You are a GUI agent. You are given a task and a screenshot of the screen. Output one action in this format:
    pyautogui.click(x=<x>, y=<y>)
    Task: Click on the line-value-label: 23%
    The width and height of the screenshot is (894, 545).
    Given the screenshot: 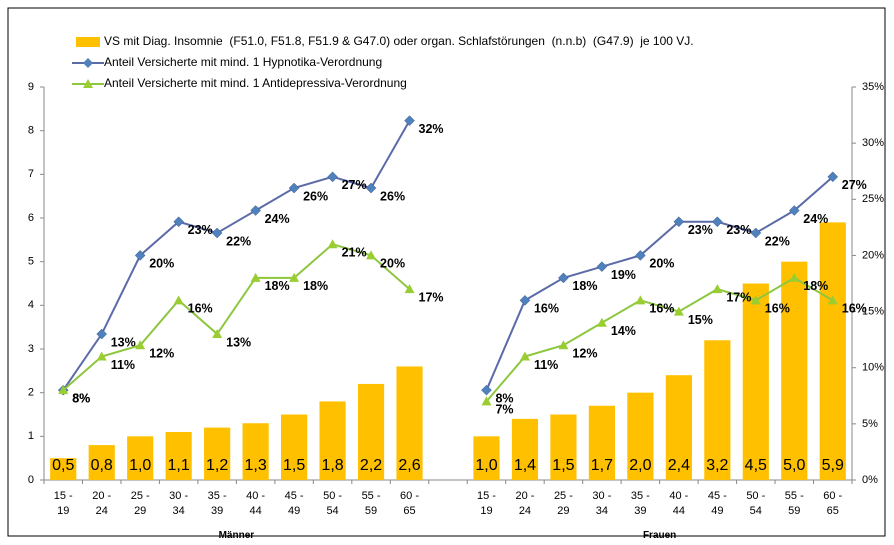 What is the action you would take?
    pyautogui.click(x=738, y=230)
    